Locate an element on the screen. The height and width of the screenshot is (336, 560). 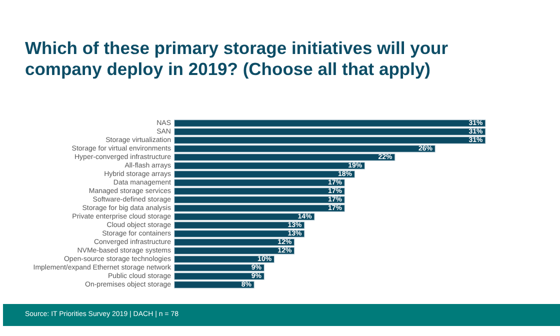
chart-title: Which of these primary storage initiatives will your company deploy in 2019? (Choose all that apply) is located at coordinates (237, 59).